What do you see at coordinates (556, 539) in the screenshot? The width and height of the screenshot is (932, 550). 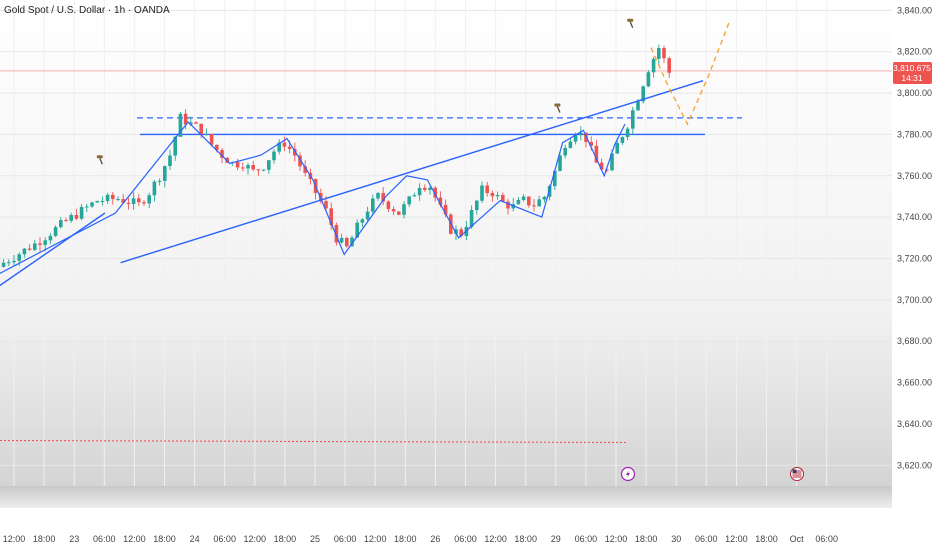 I see `x-tick-label: 29` at bounding box center [556, 539].